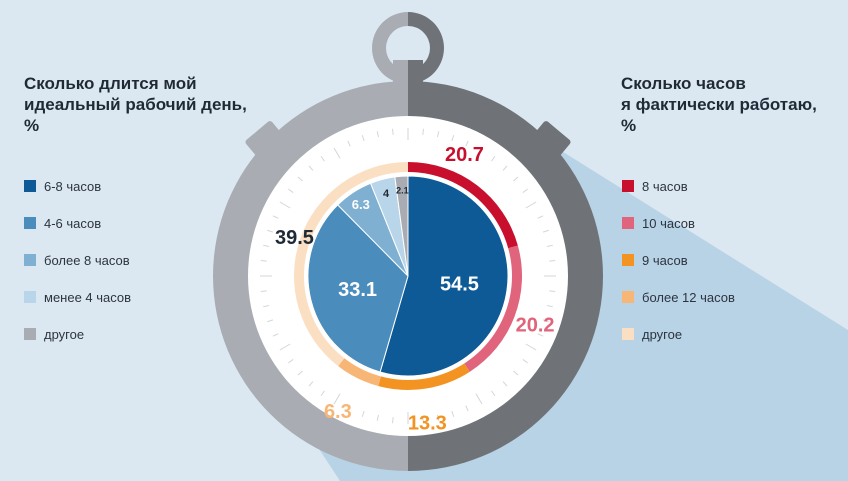 The image size is (848, 481). Describe the element at coordinates (338, 412) in the screenshot. I see `outer-data-label: 6.3` at that location.